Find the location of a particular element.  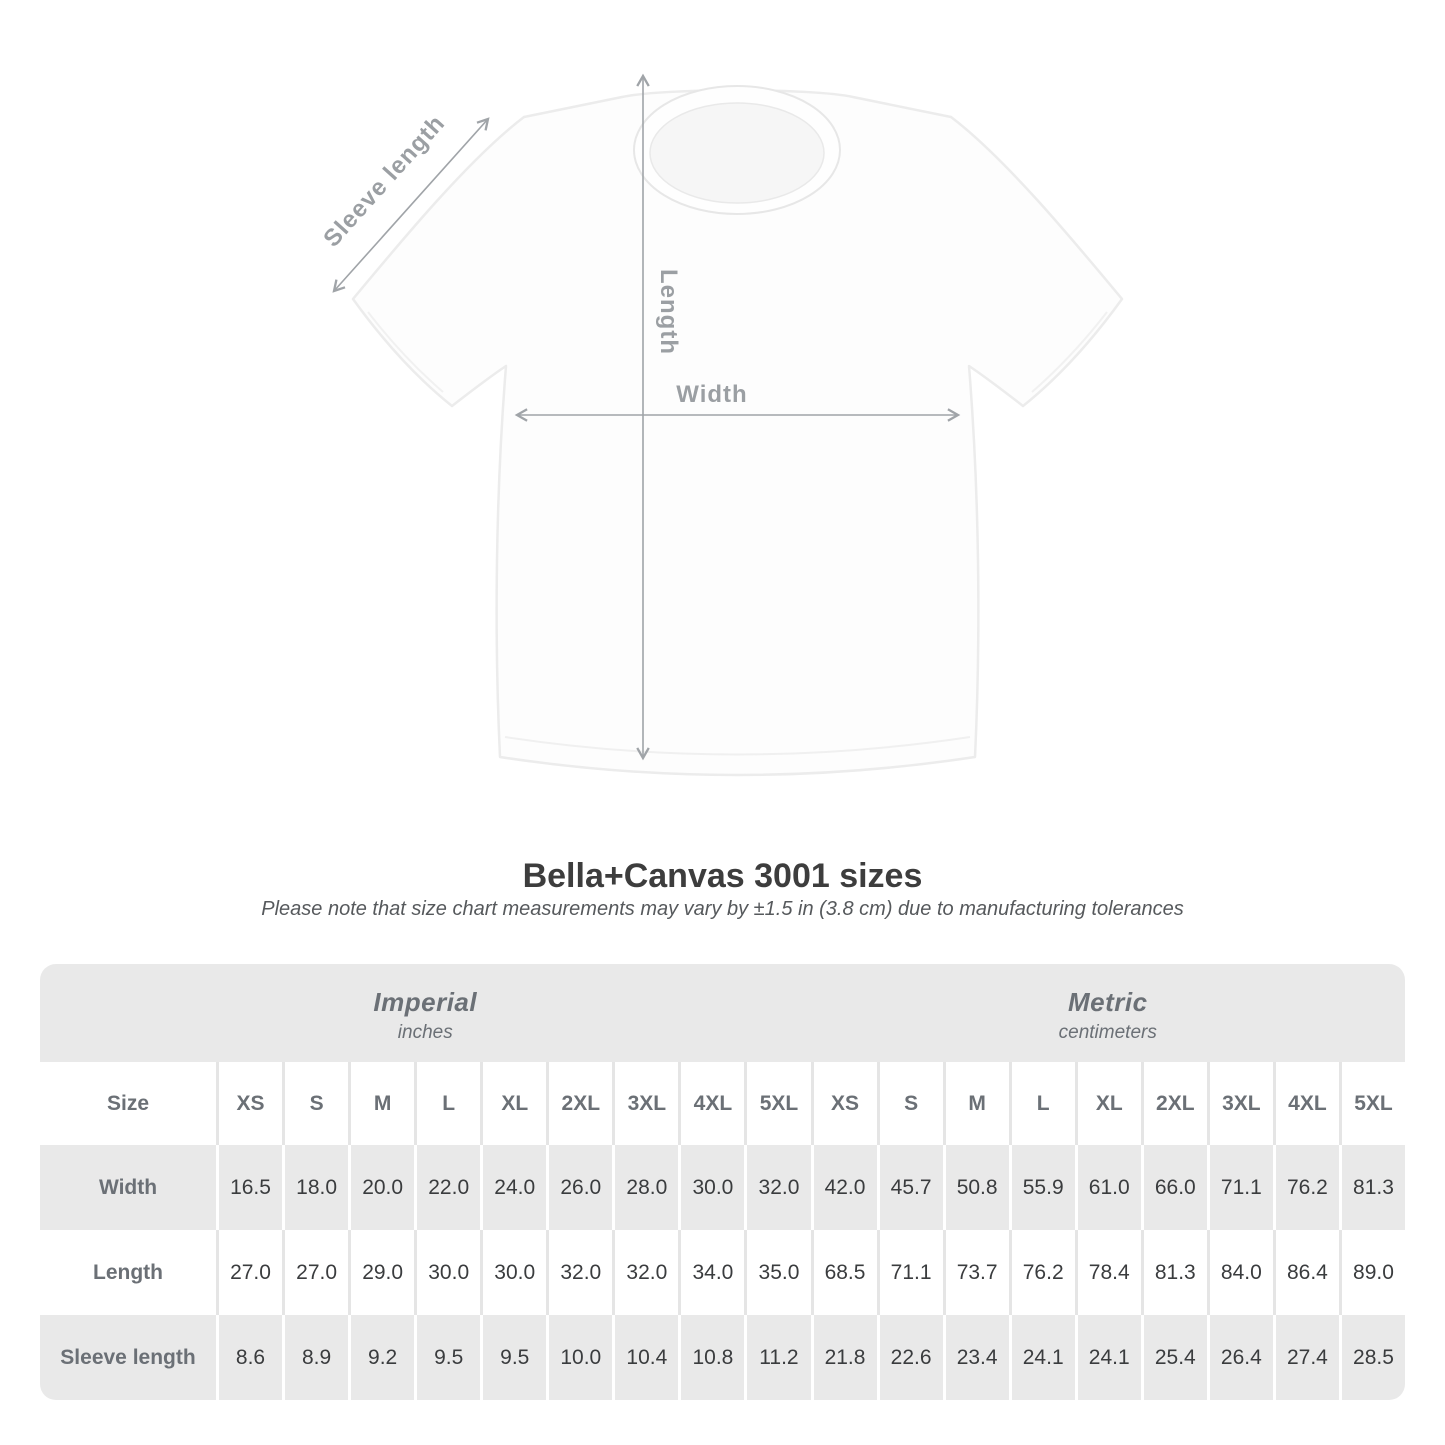

size-header-imperial-m: M is located at coordinates (381, 1103).